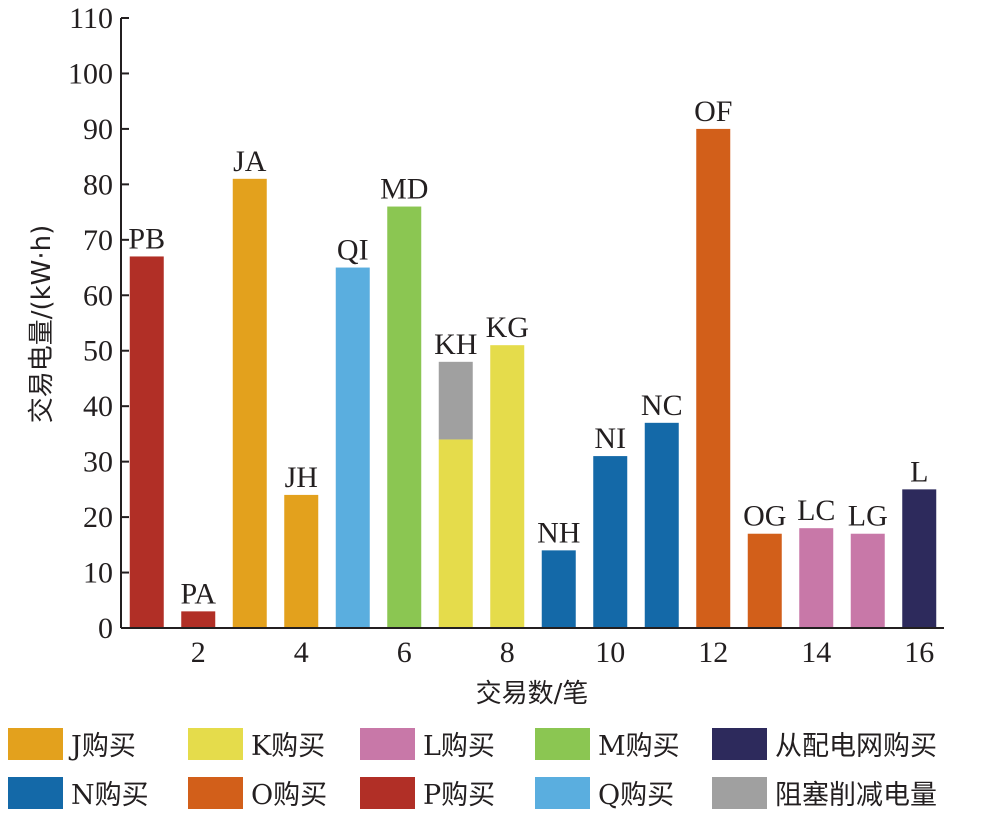 The height and width of the screenshot is (816, 1000). What do you see at coordinates (507, 652) in the screenshot?
I see `x-tick-label: 8` at bounding box center [507, 652].